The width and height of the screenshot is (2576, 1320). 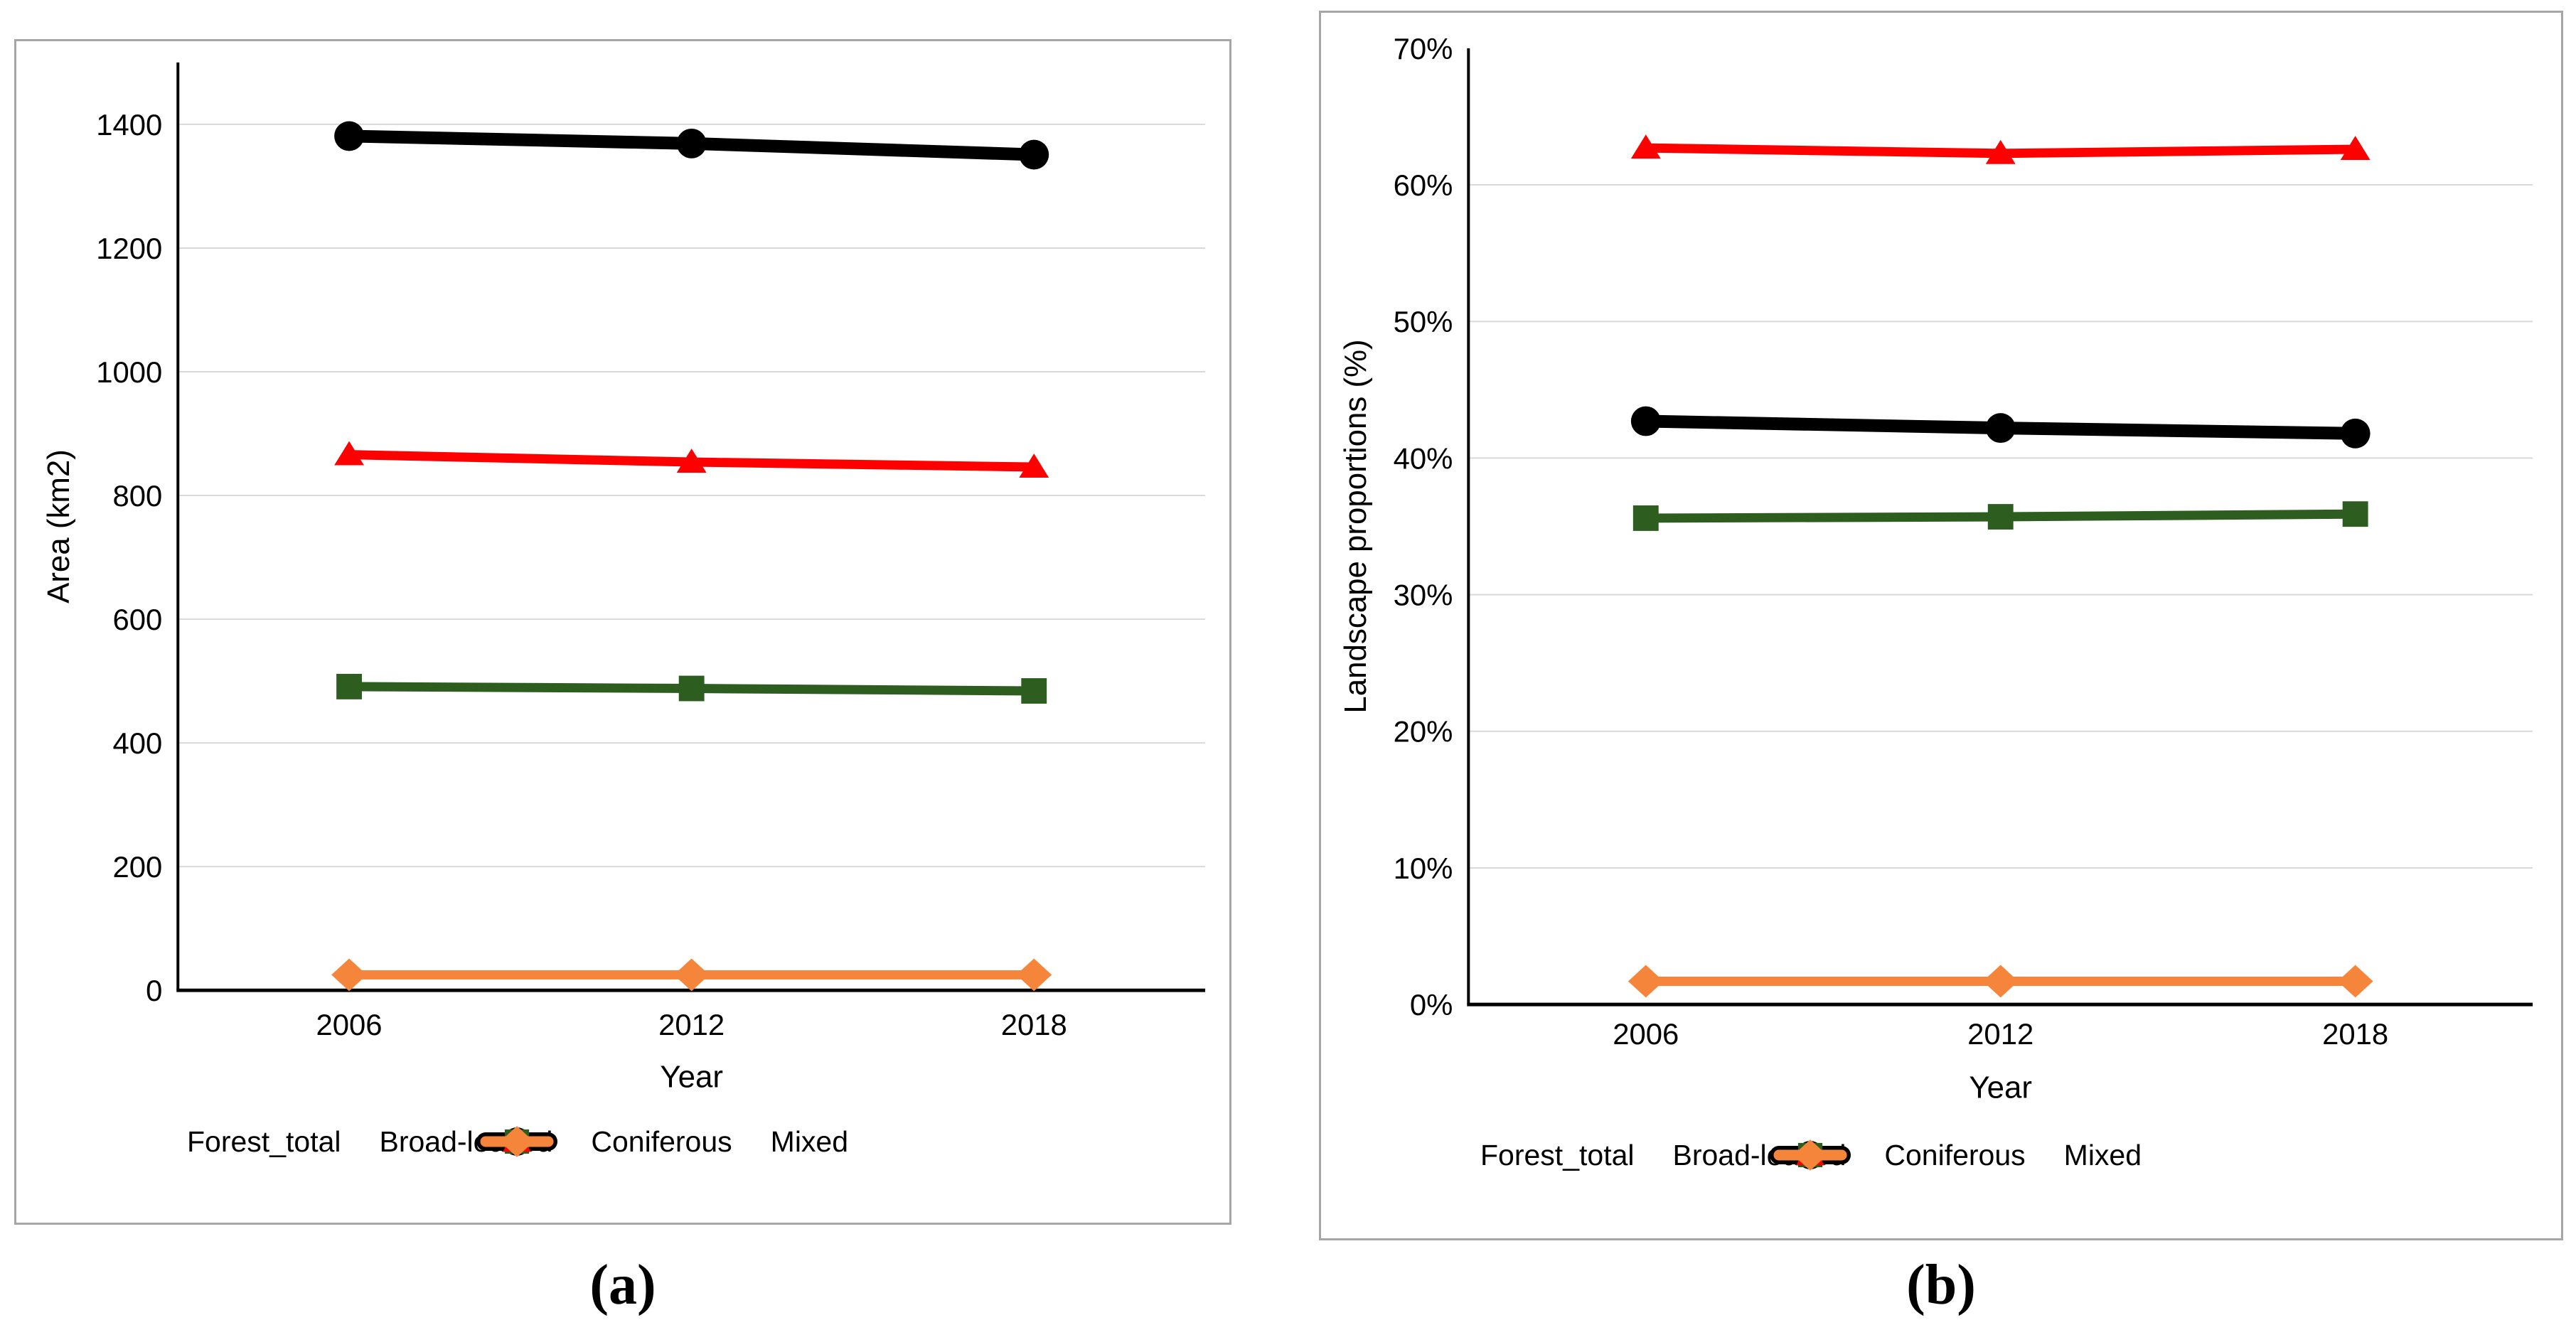 What do you see at coordinates (1423, 731) in the screenshot?
I see `y-tick-label: 20%` at bounding box center [1423, 731].